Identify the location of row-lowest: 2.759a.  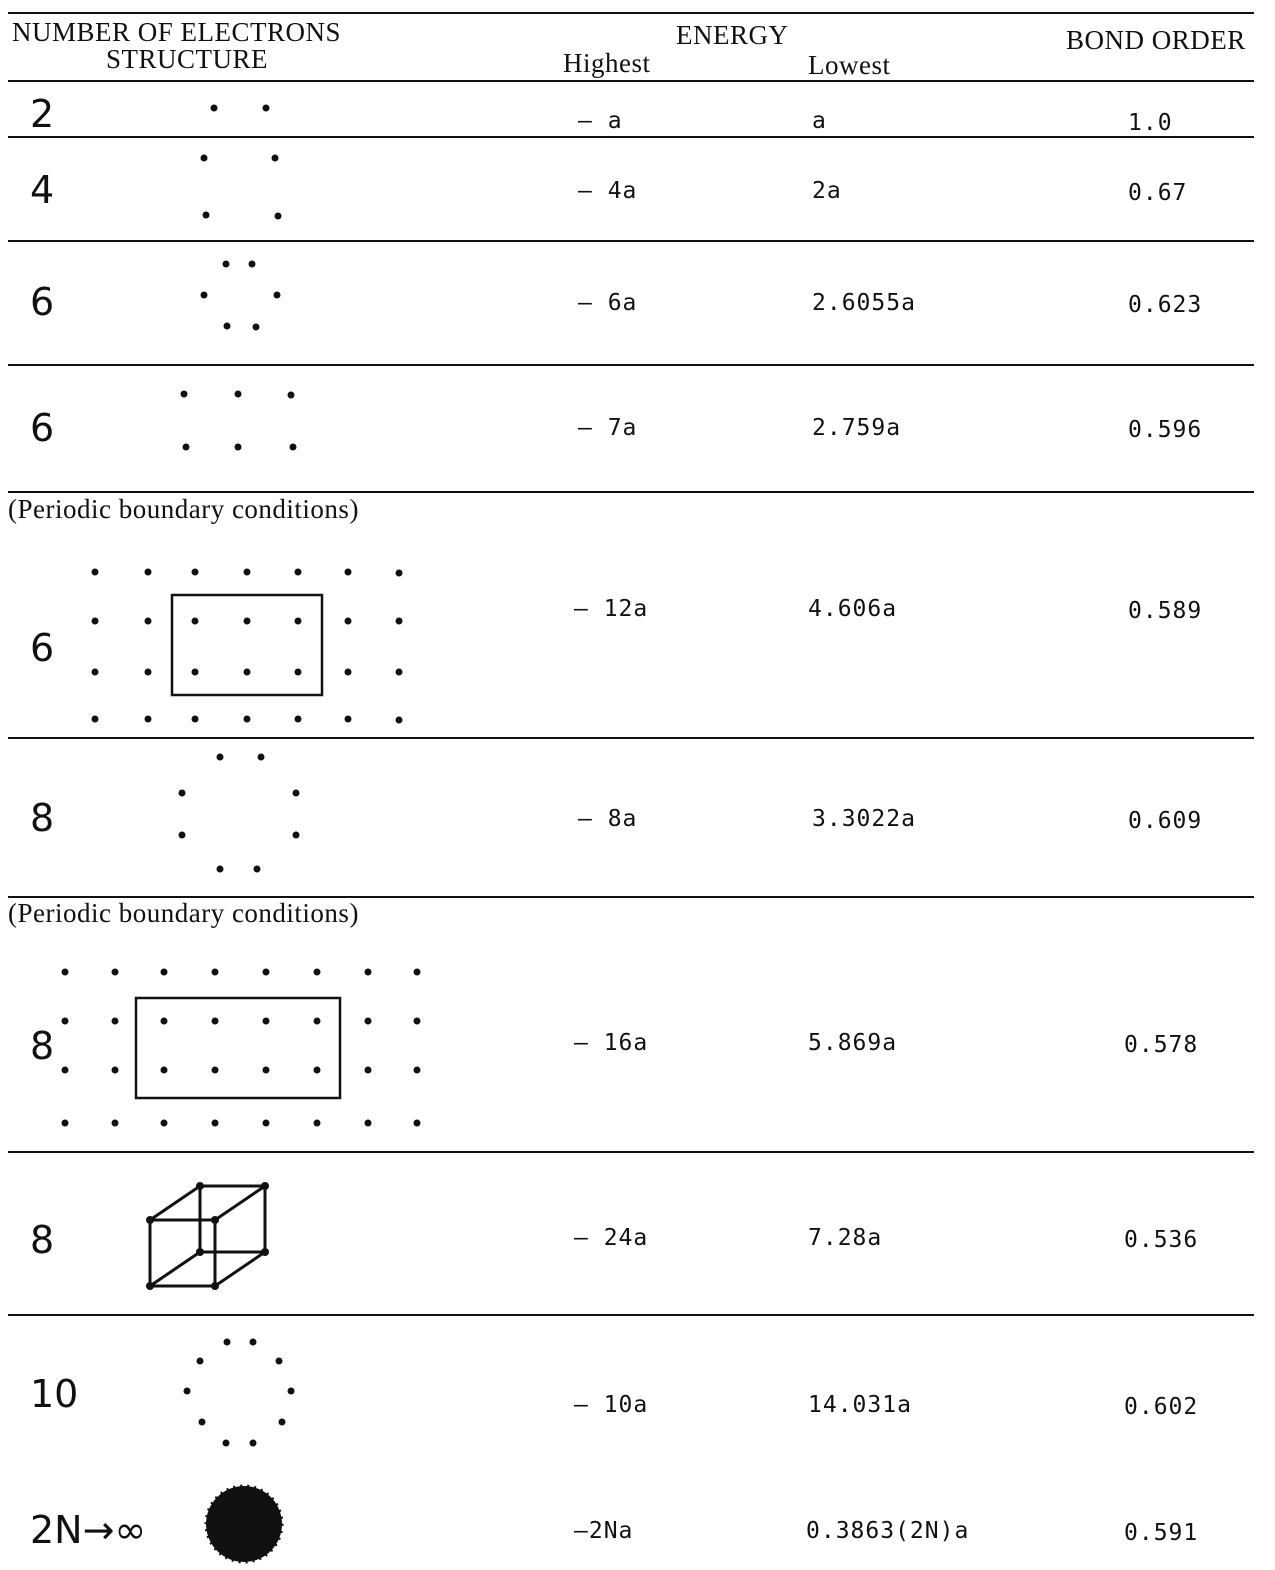
(857, 428).